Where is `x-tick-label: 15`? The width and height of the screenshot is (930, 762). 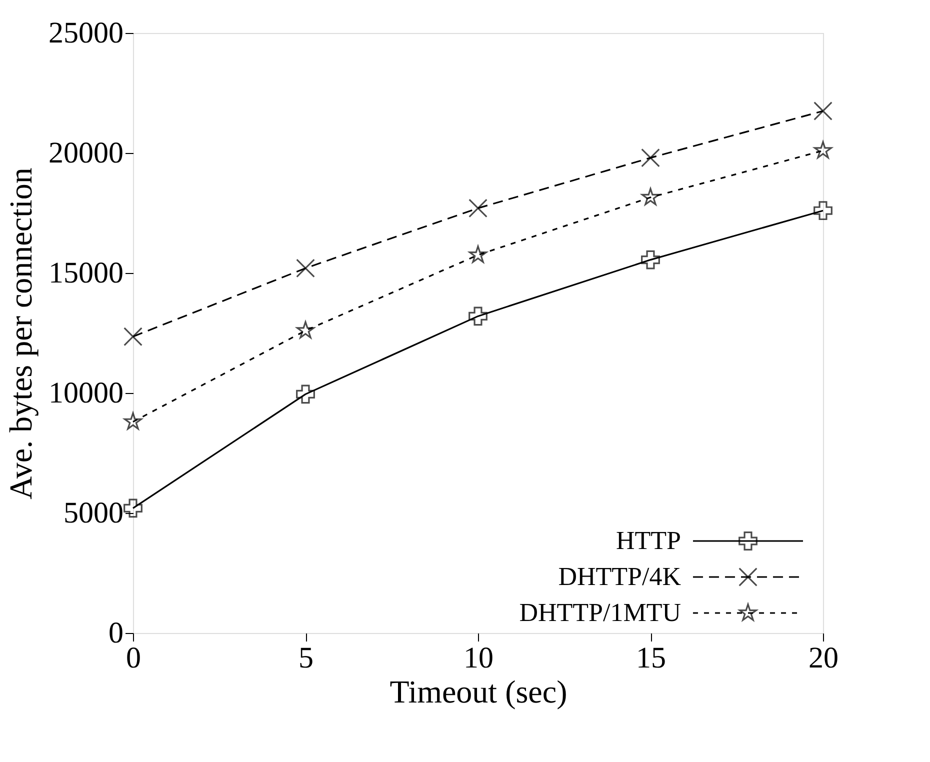
x-tick-label: 15 is located at coordinates (651, 658).